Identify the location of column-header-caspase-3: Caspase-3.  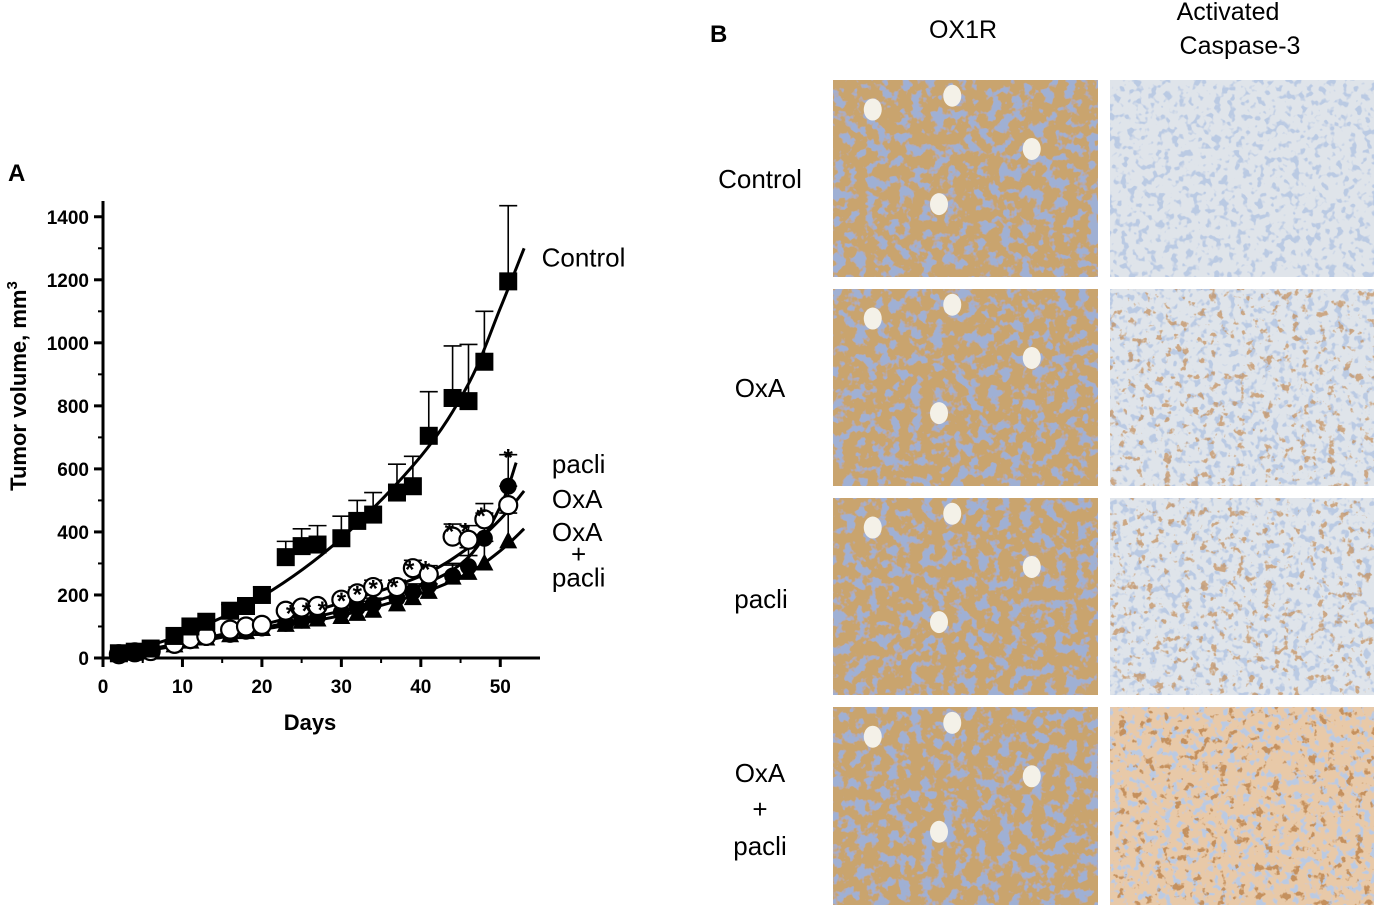
(1240, 46).